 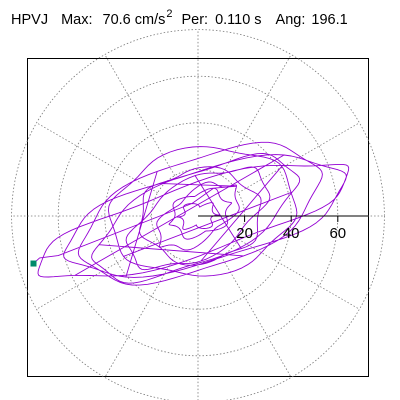 I want to click on tick-label-40: 40, so click(x=291, y=233).